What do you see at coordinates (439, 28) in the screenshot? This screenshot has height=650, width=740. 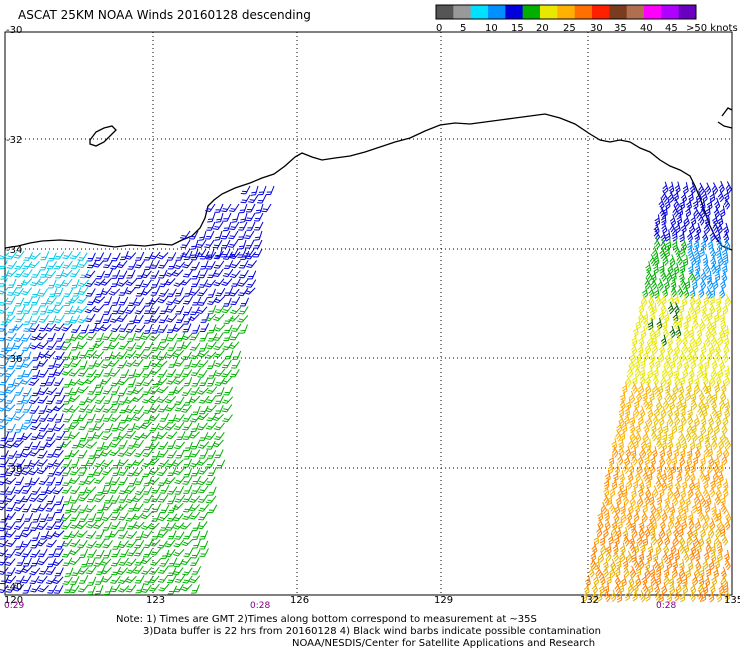 I see `legend-label: 0` at bounding box center [439, 28].